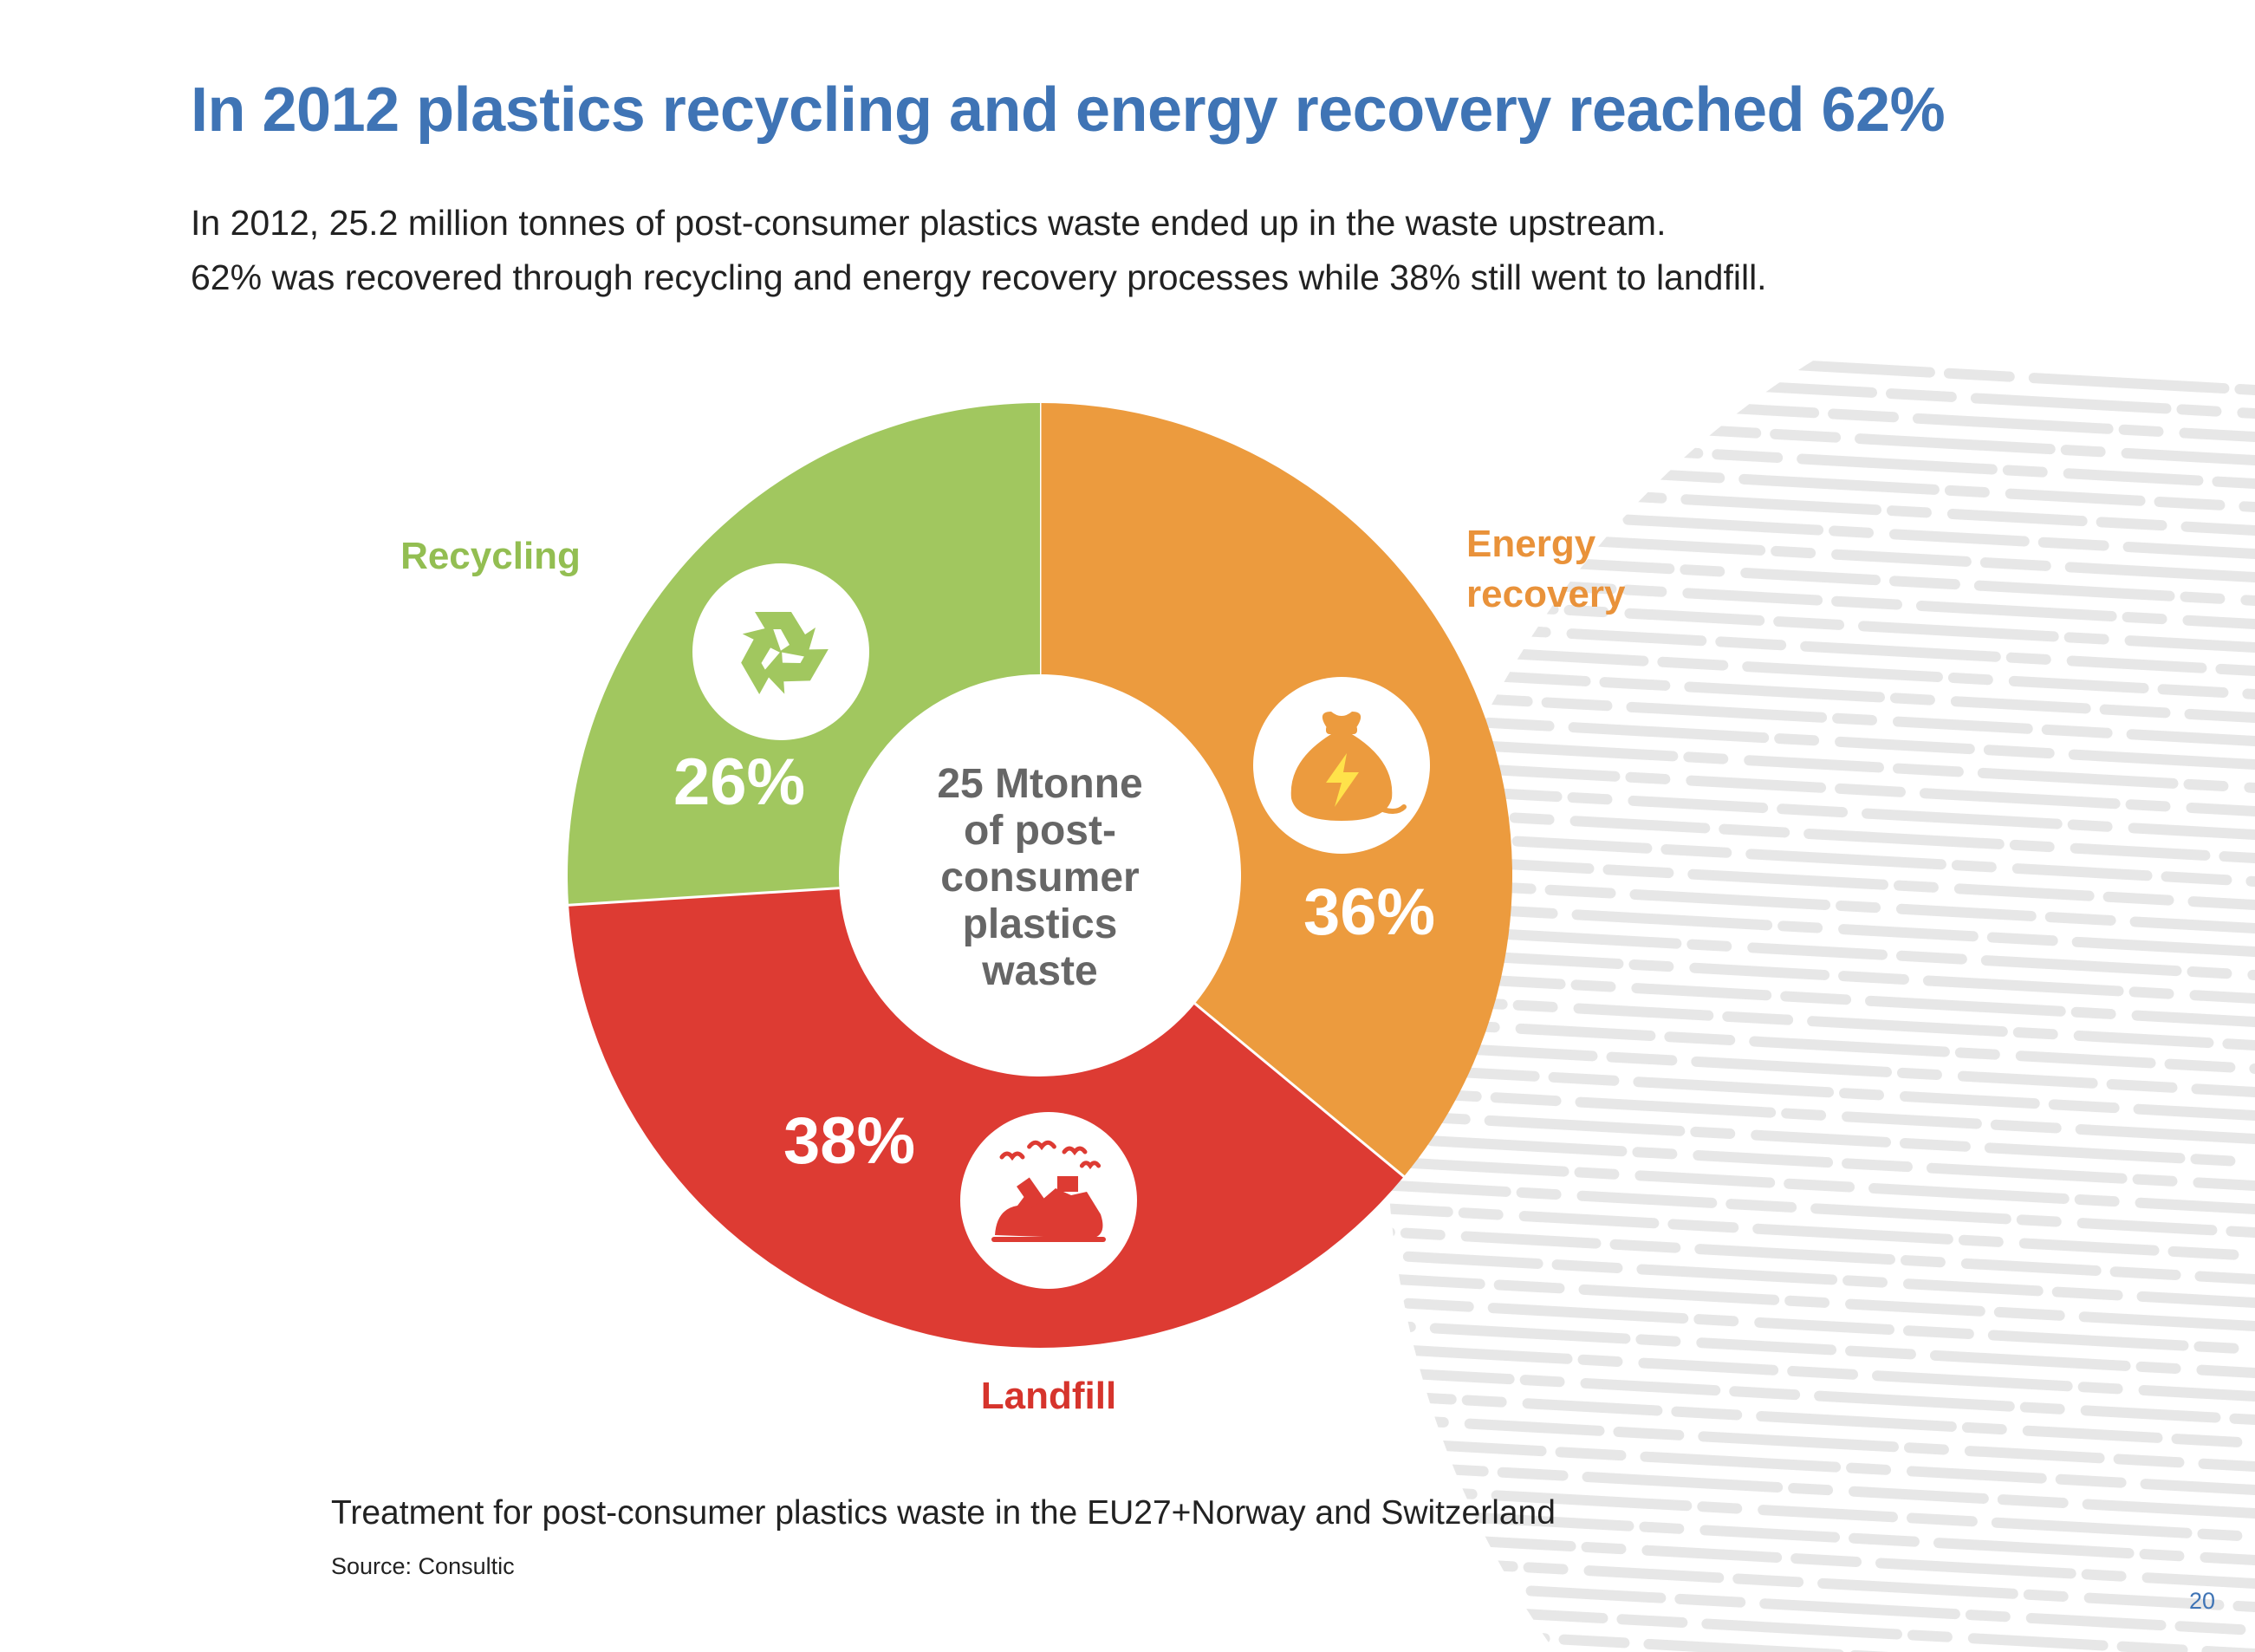  Describe the element at coordinates (1039, 877) in the screenshot. I see `center-label: 25 Mtonne of post-consumer plastics waste` at that location.